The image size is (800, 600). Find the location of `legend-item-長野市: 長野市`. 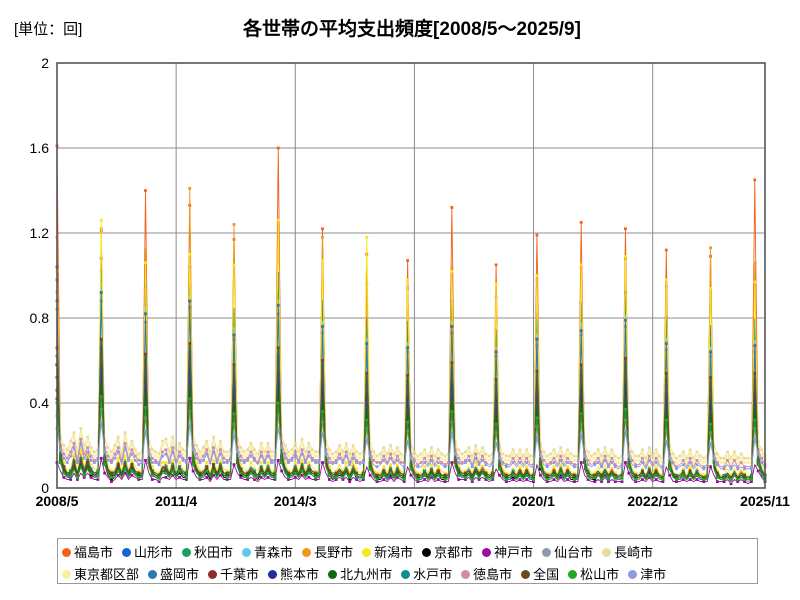

legend-item-長野市: 長野市 is located at coordinates (327, 552).